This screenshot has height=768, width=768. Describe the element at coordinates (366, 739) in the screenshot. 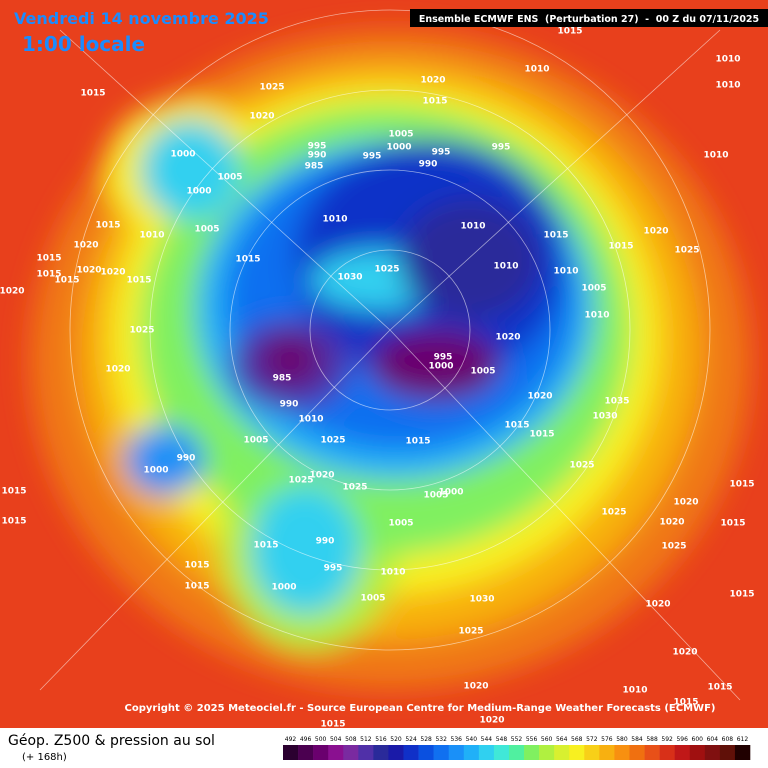

I see `colorbar-label: 512` at that location.